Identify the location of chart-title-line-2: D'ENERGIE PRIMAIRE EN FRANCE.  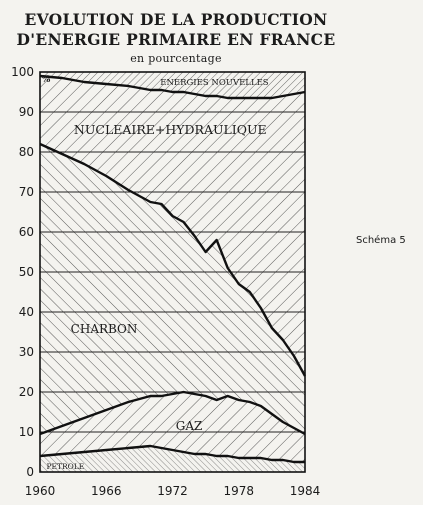
(176, 39).